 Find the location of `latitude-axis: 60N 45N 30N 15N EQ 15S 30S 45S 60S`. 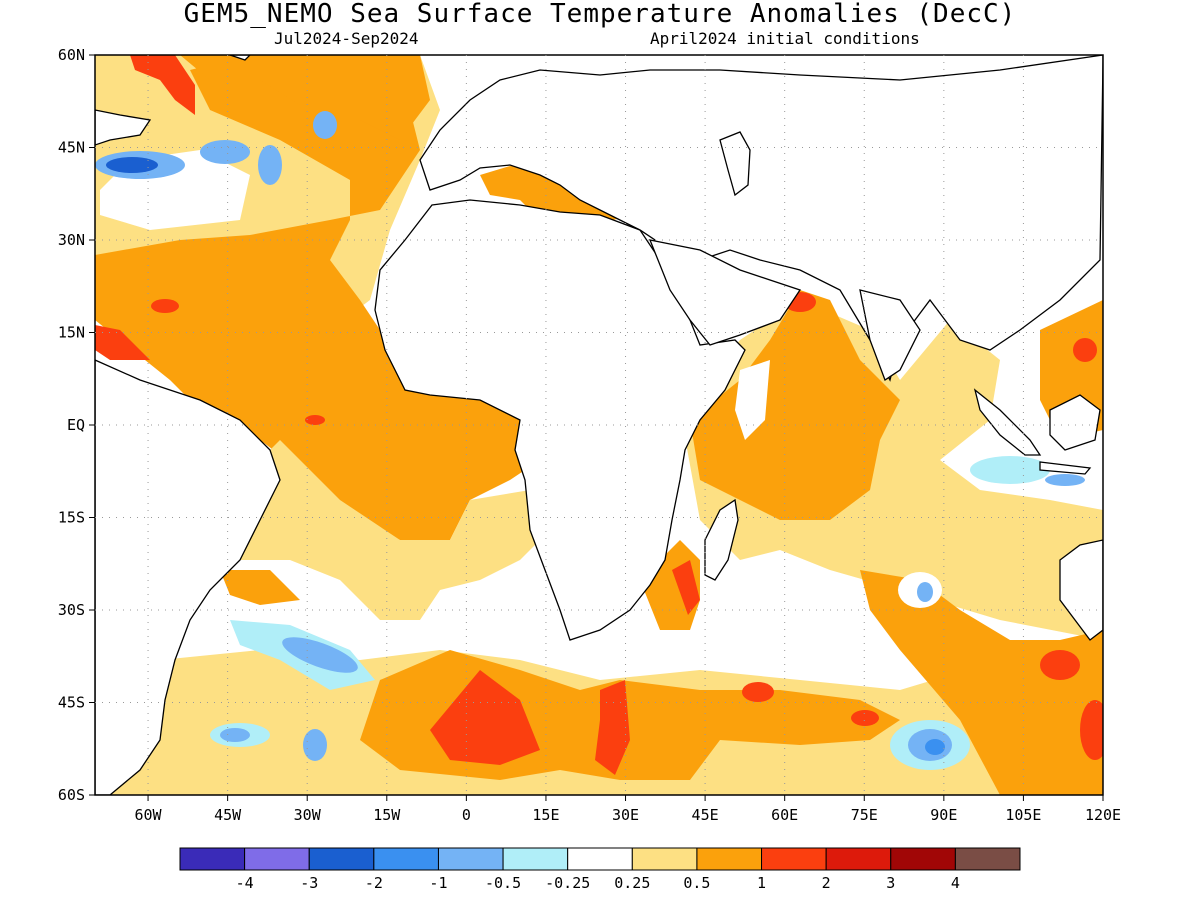

latitude-axis: 60N 45N 30N 15N EQ 15S 30S 45S 60S is located at coordinates (76, 425).